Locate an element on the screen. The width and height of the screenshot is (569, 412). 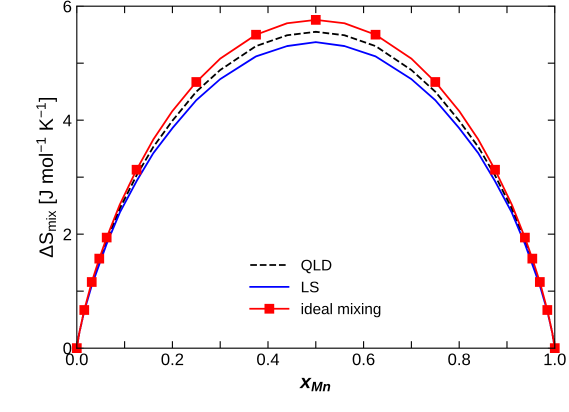
x-tick-label: 1.0 is located at coordinates (555, 359).